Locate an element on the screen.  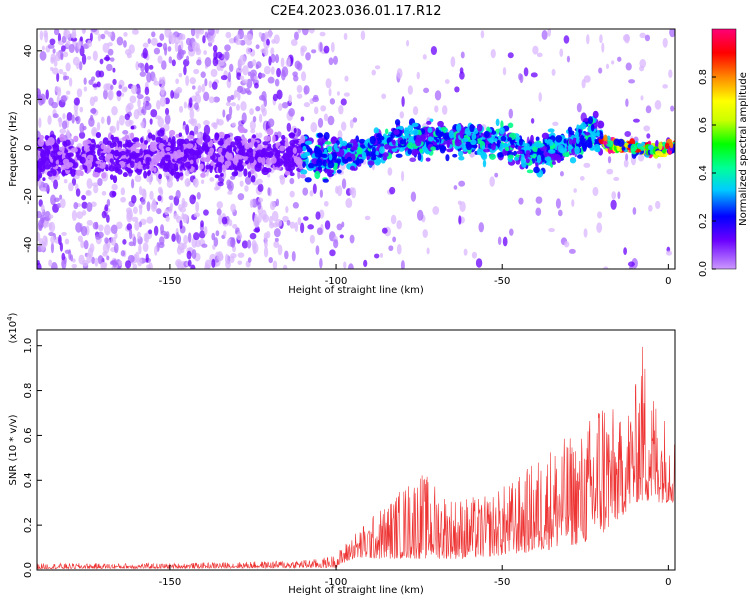
snr-x-tick-label: -150 is located at coordinates (170, 582).